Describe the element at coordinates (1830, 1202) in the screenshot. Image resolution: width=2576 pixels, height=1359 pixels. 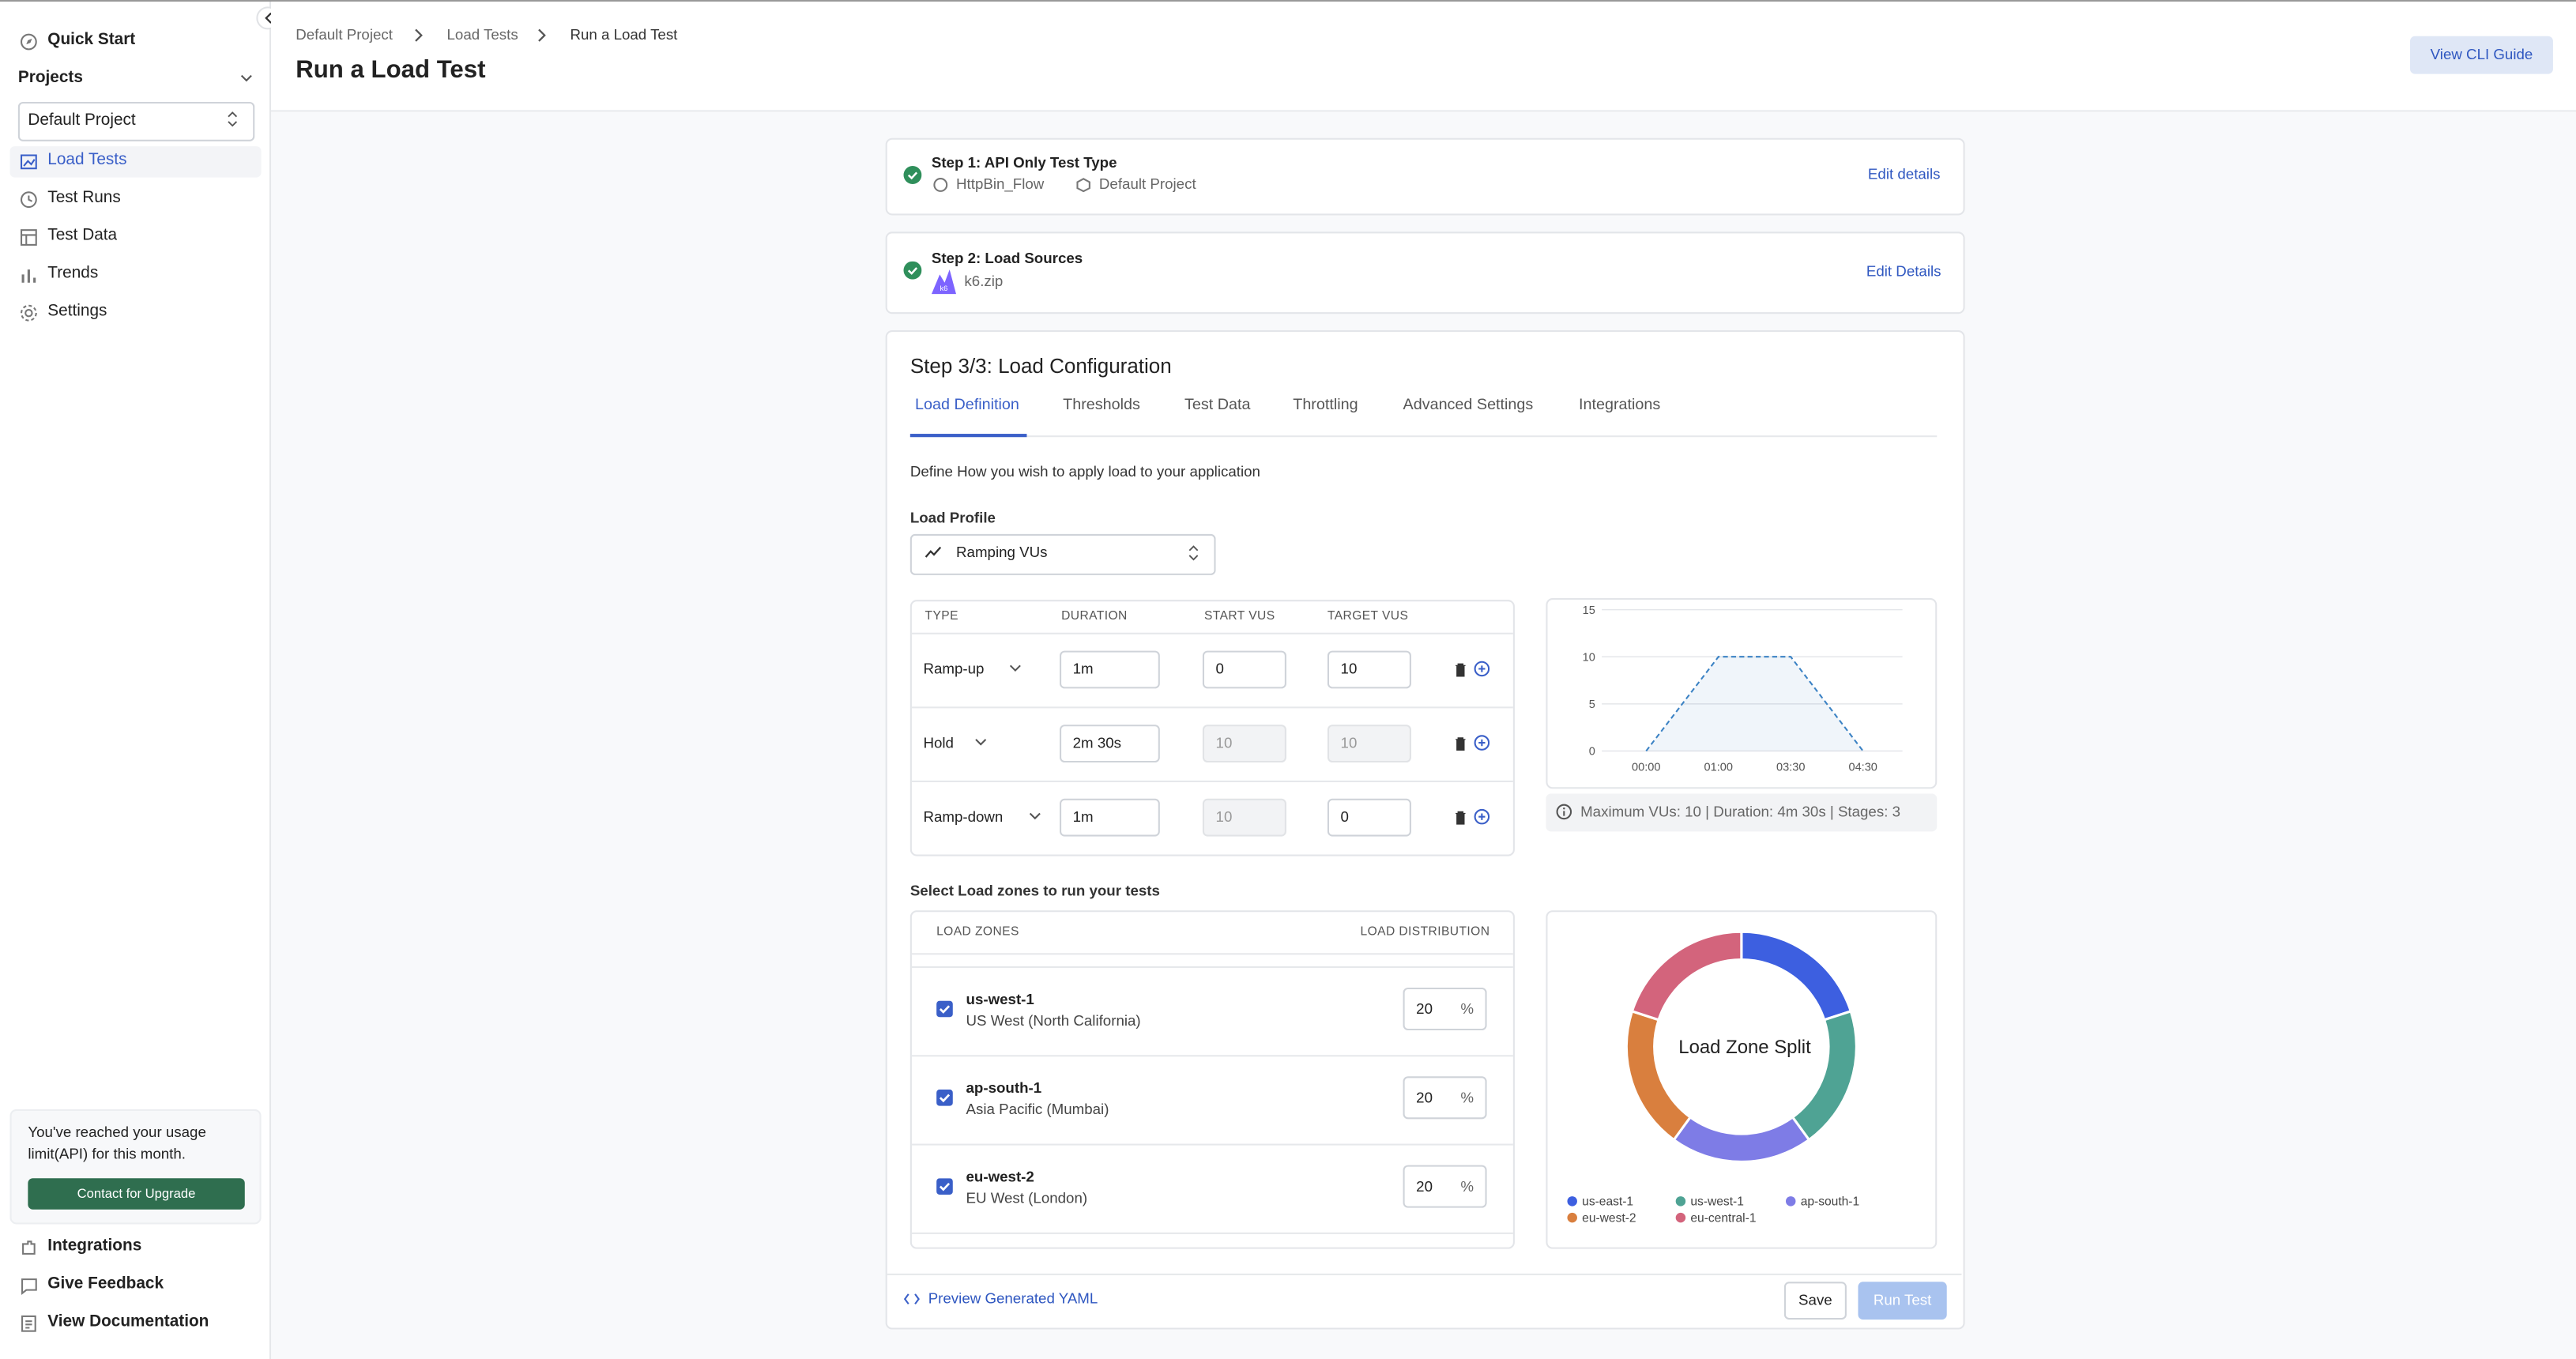
I see `legend-label: ap-south-1` at that location.